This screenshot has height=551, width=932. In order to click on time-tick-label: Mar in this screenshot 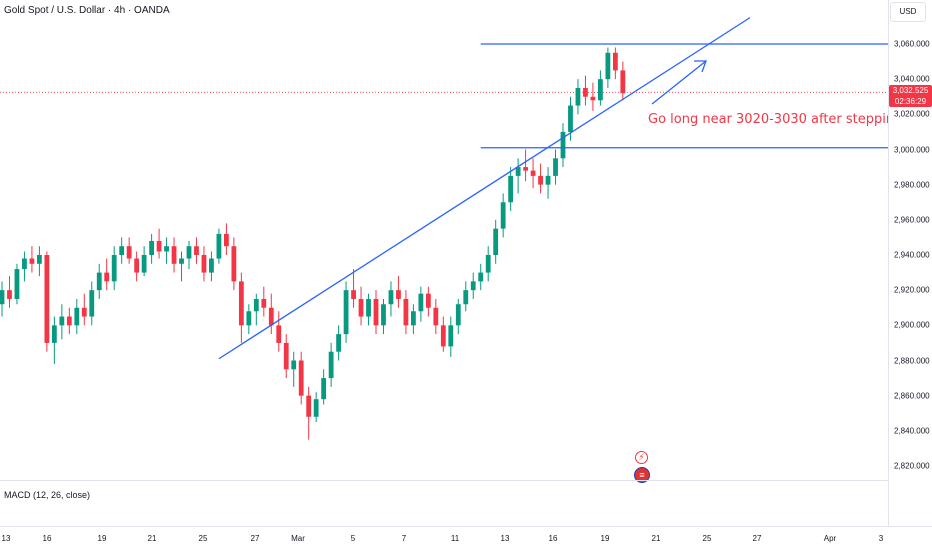, I will do `click(298, 538)`.